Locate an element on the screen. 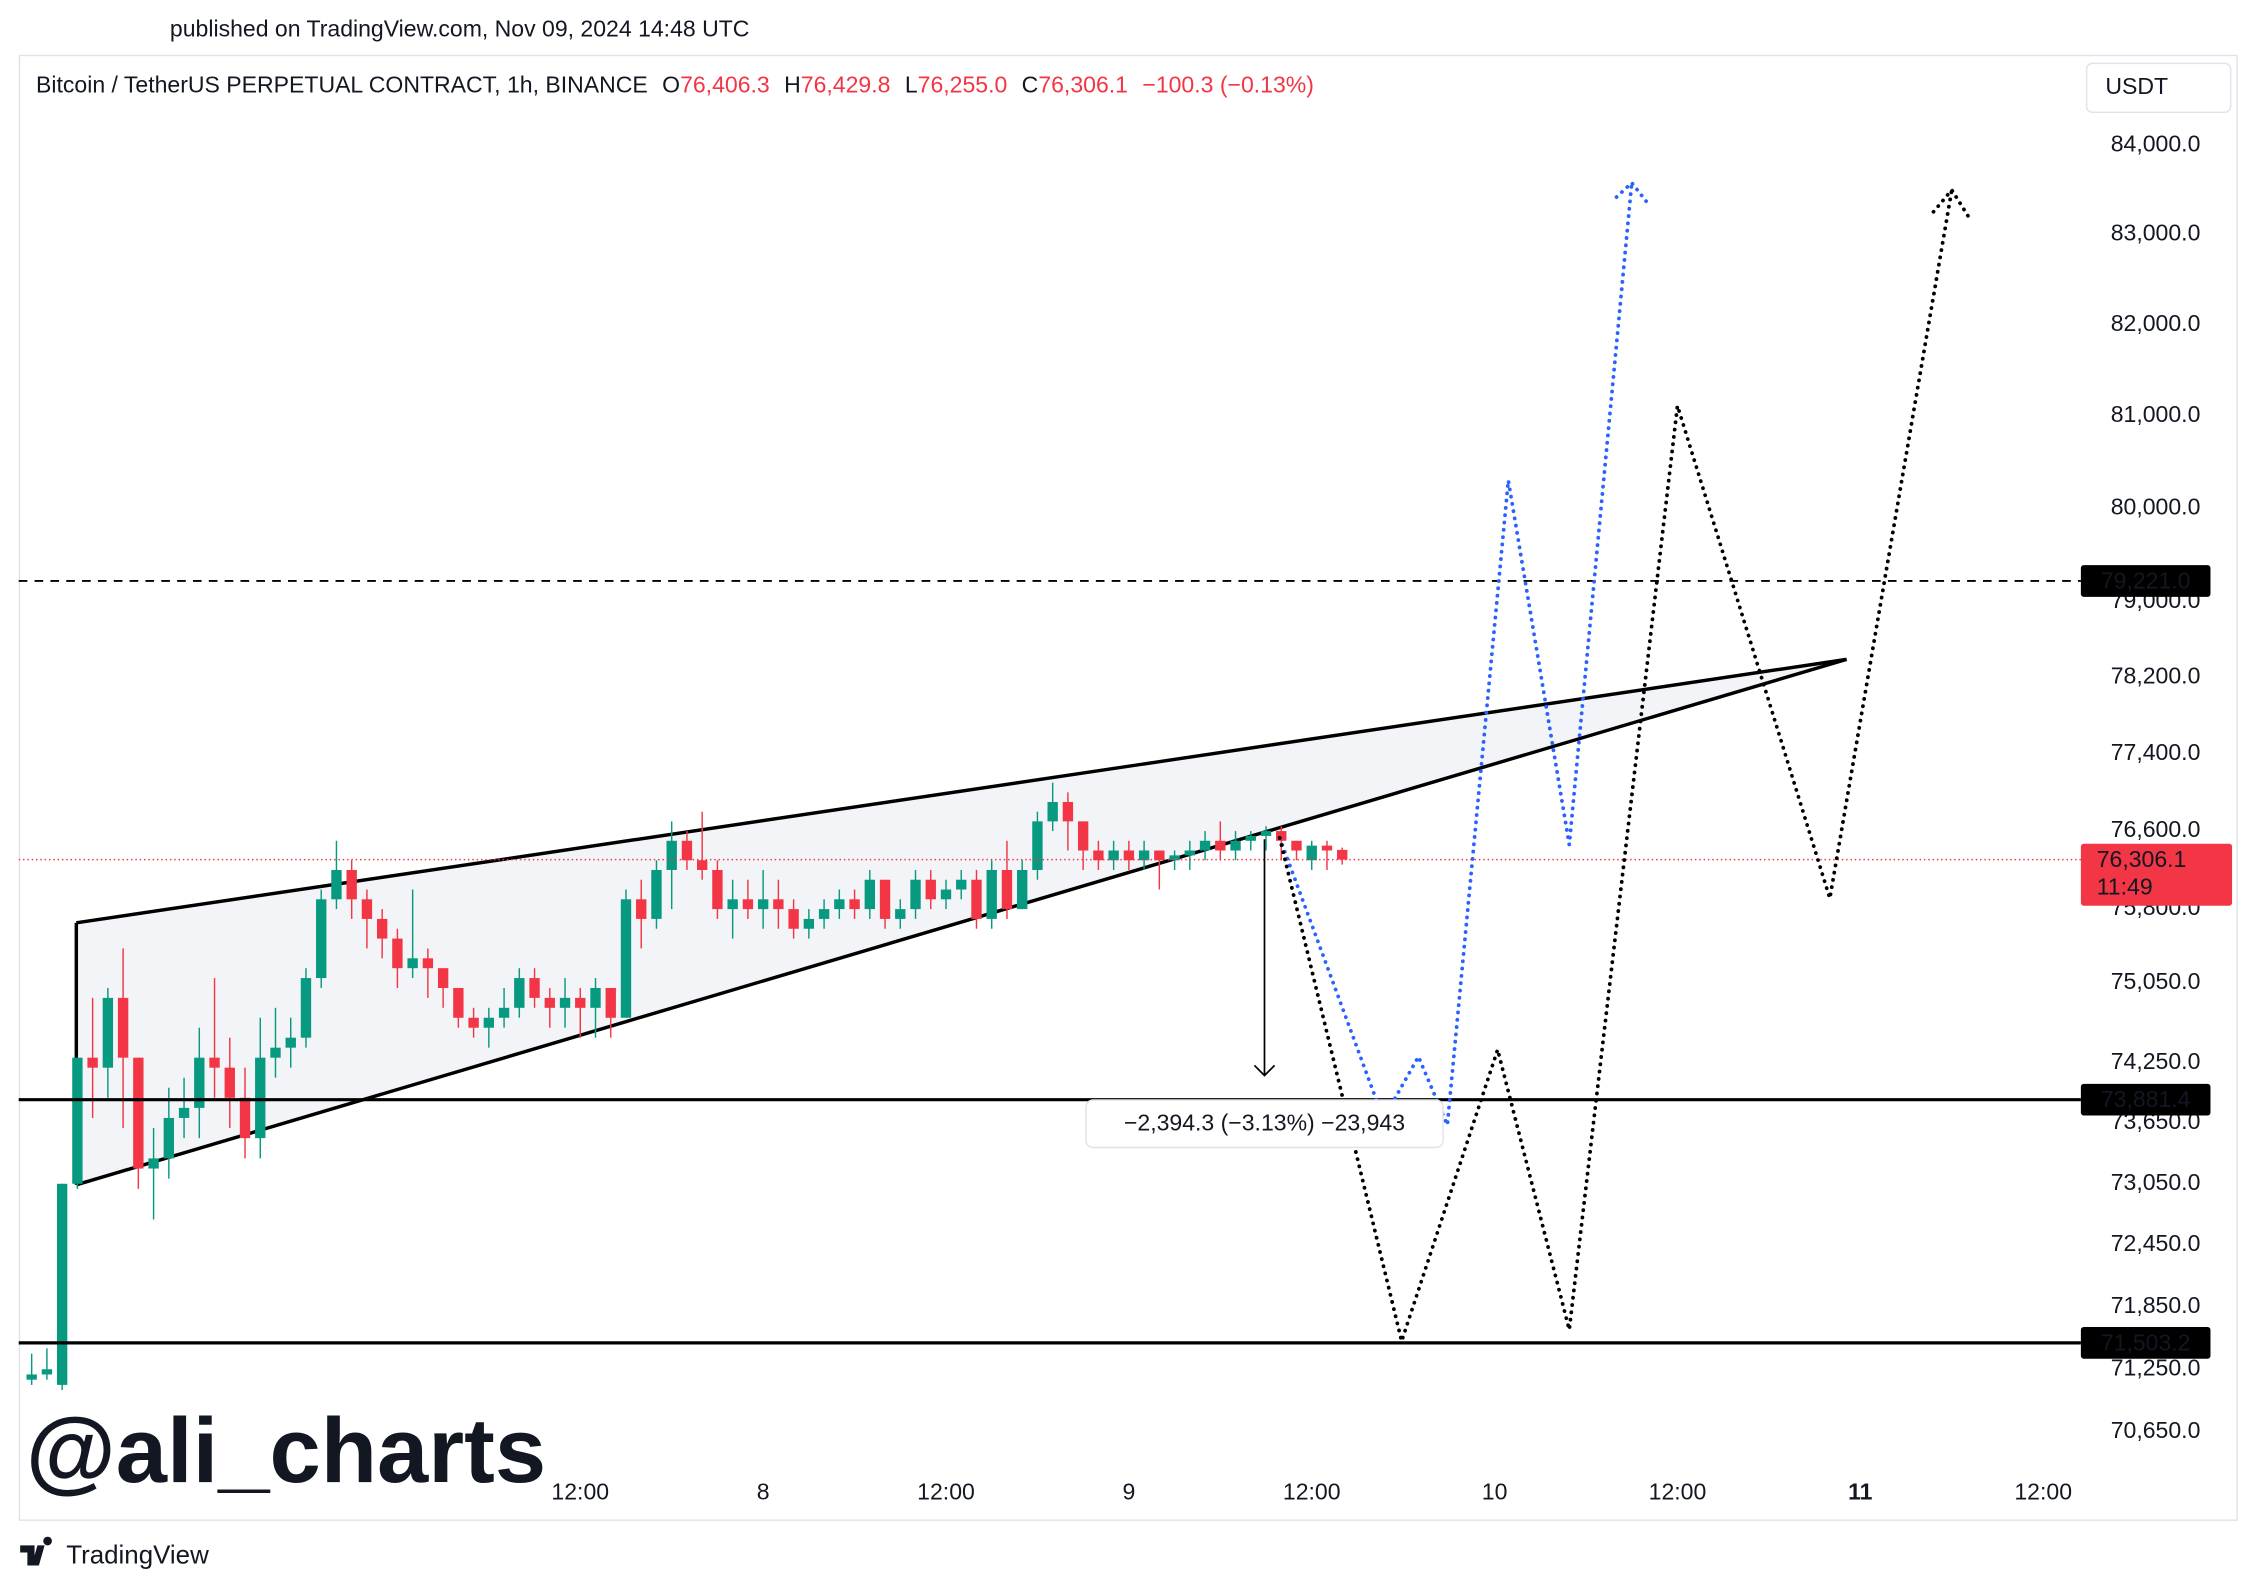 The width and height of the screenshot is (2258, 1590). y-tick-label: 76,600.0 is located at coordinates (2156, 829).